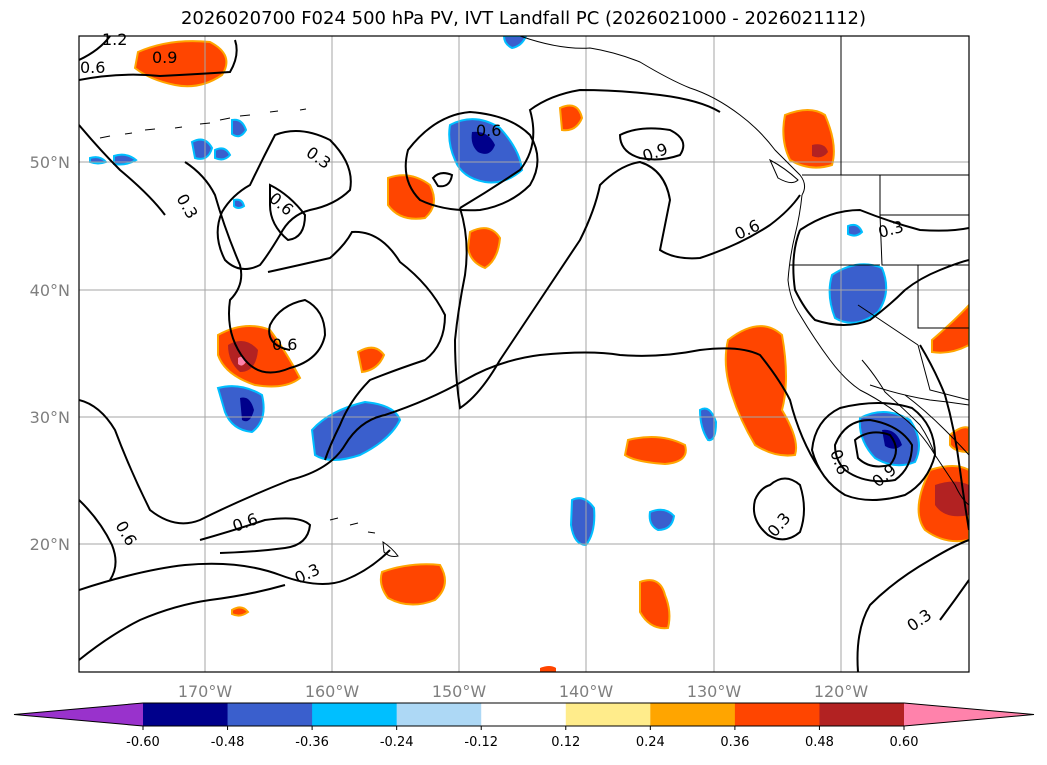 The image size is (1047, 765). Describe the element at coordinates (50, 544) in the screenshot. I see `lat-label: 20°N` at that location.